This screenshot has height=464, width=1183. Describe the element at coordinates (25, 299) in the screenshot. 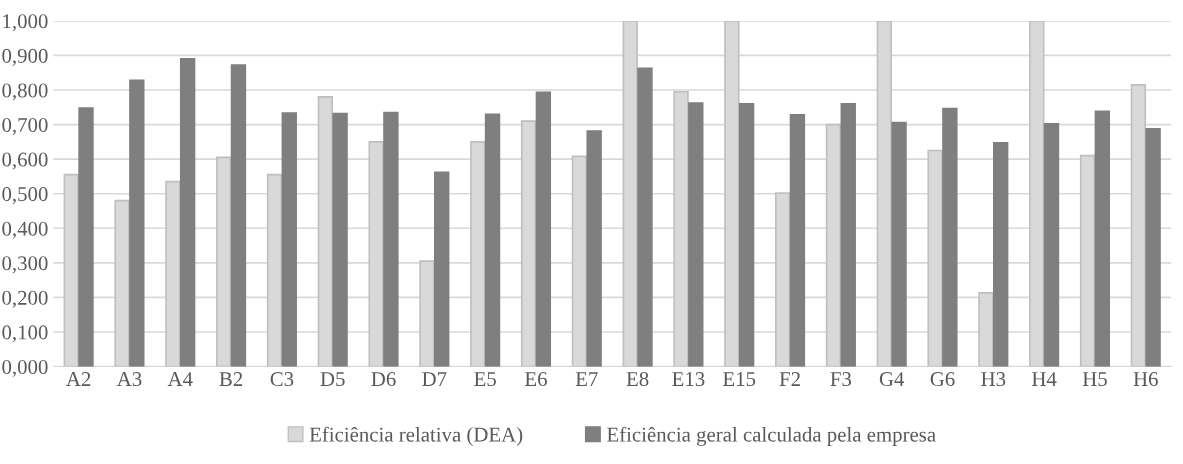

I see `y-tick-label: 0,200` at that location.